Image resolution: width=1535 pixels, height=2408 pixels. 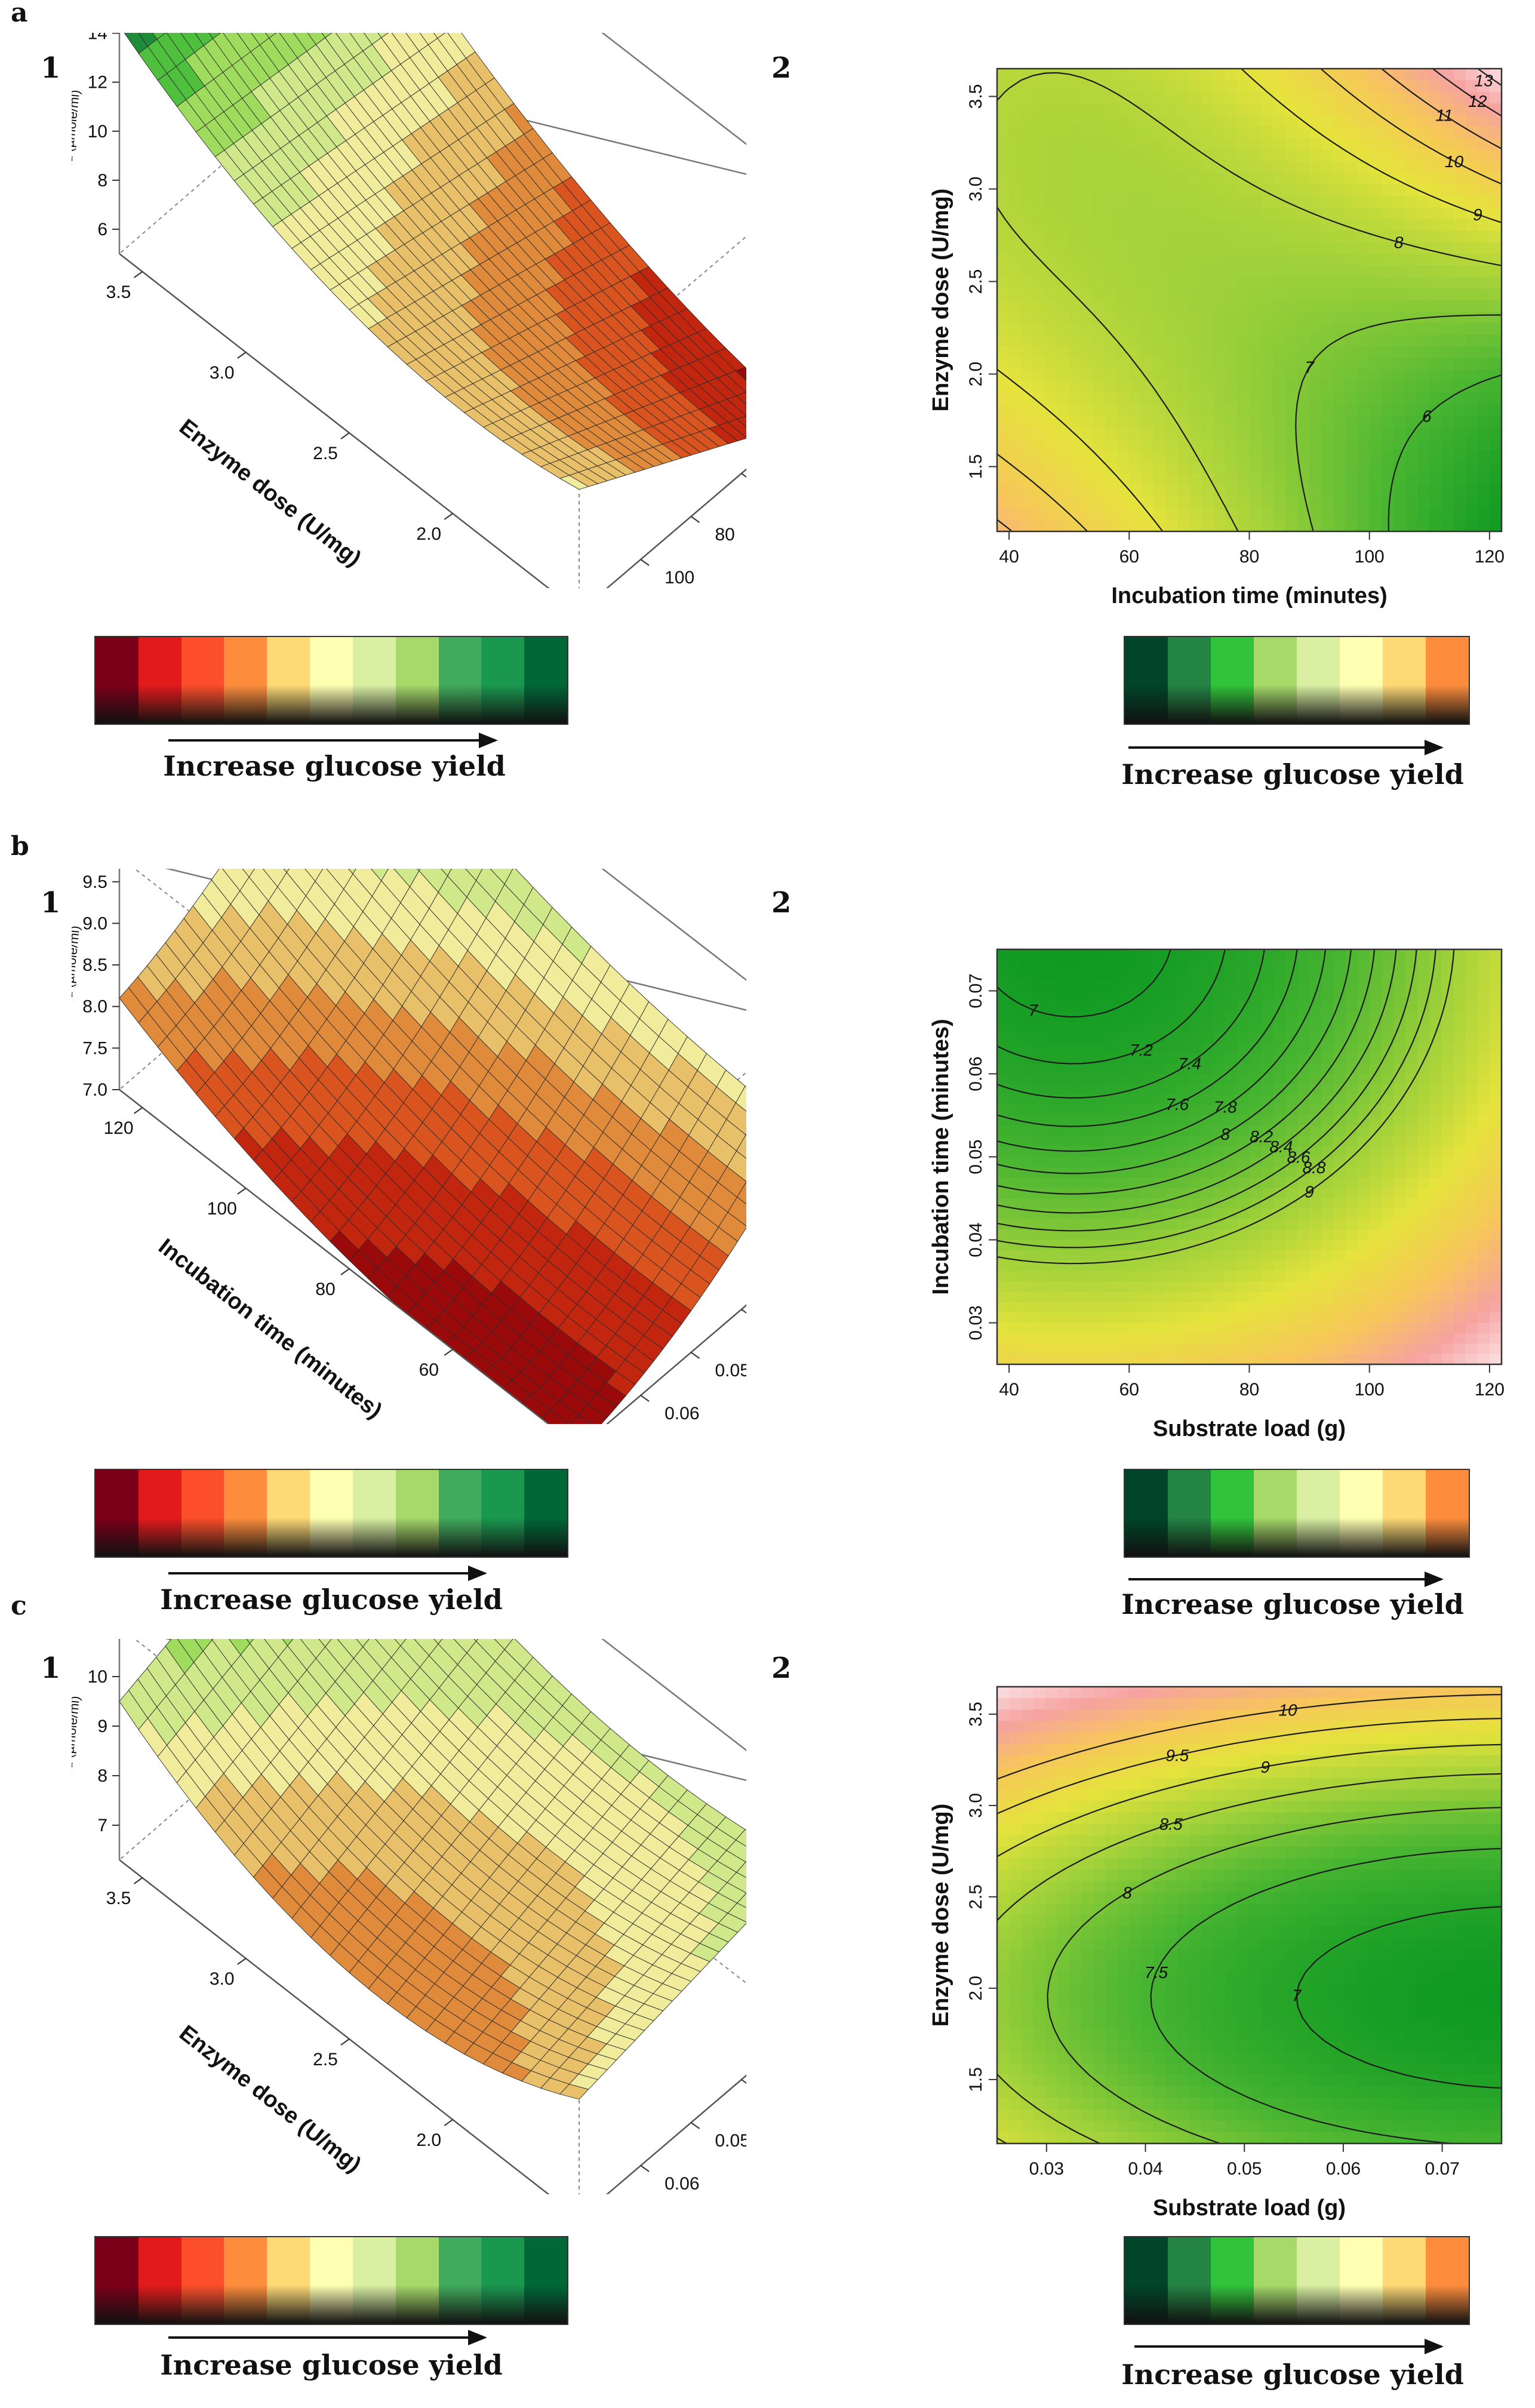 I want to click on y-tick-label: 0.06, so click(x=682, y=2184).